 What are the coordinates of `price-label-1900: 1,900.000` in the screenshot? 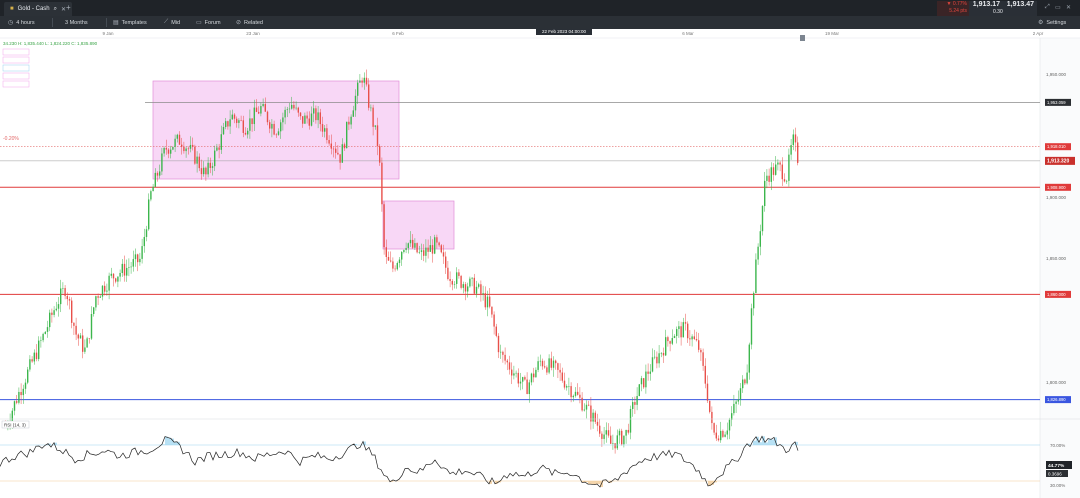 It's located at (1056, 197).